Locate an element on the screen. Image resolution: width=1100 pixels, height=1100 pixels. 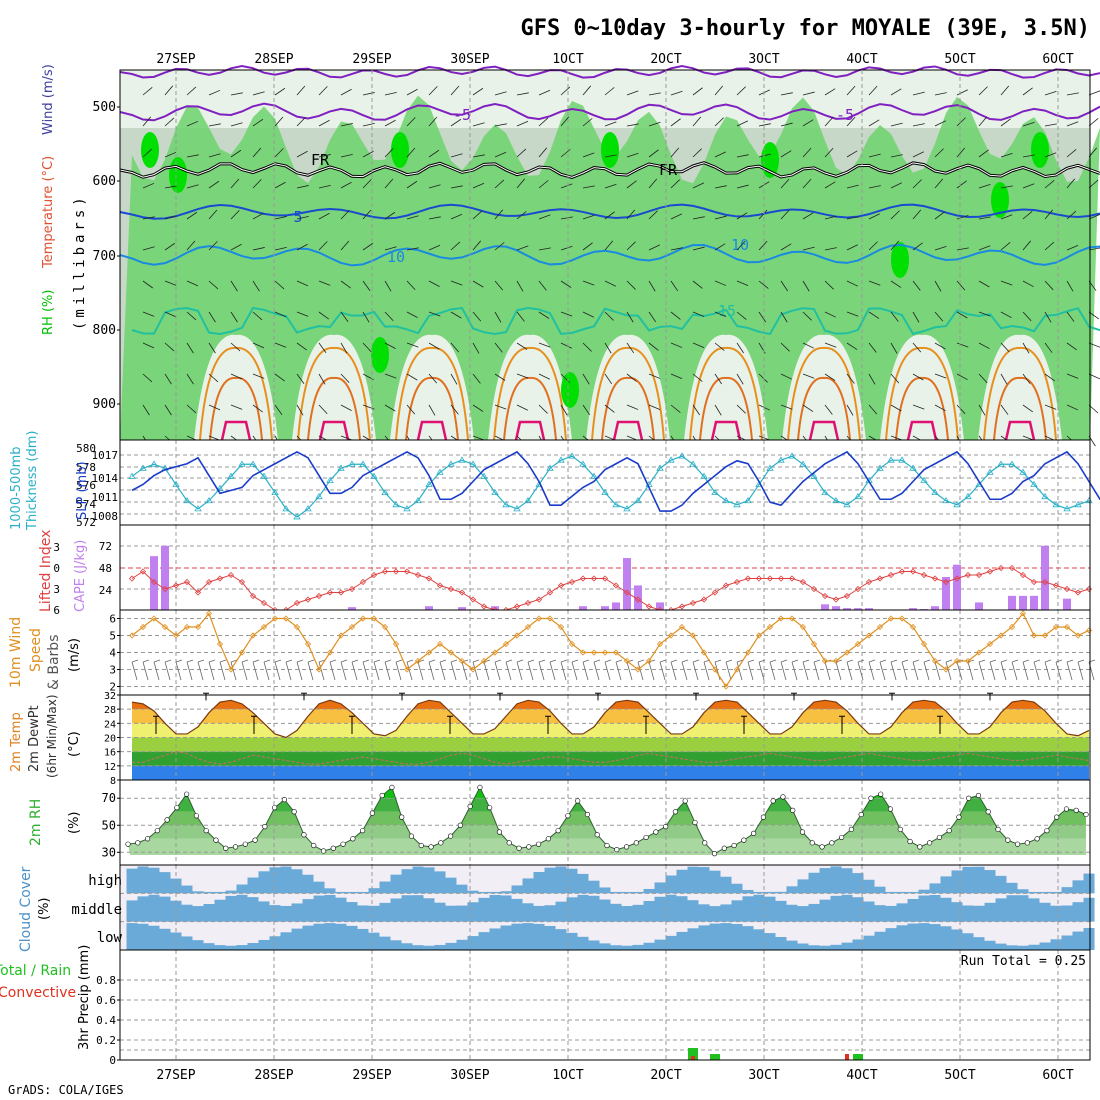
y-tick-label: 500 is located at coordinates (104, 107).